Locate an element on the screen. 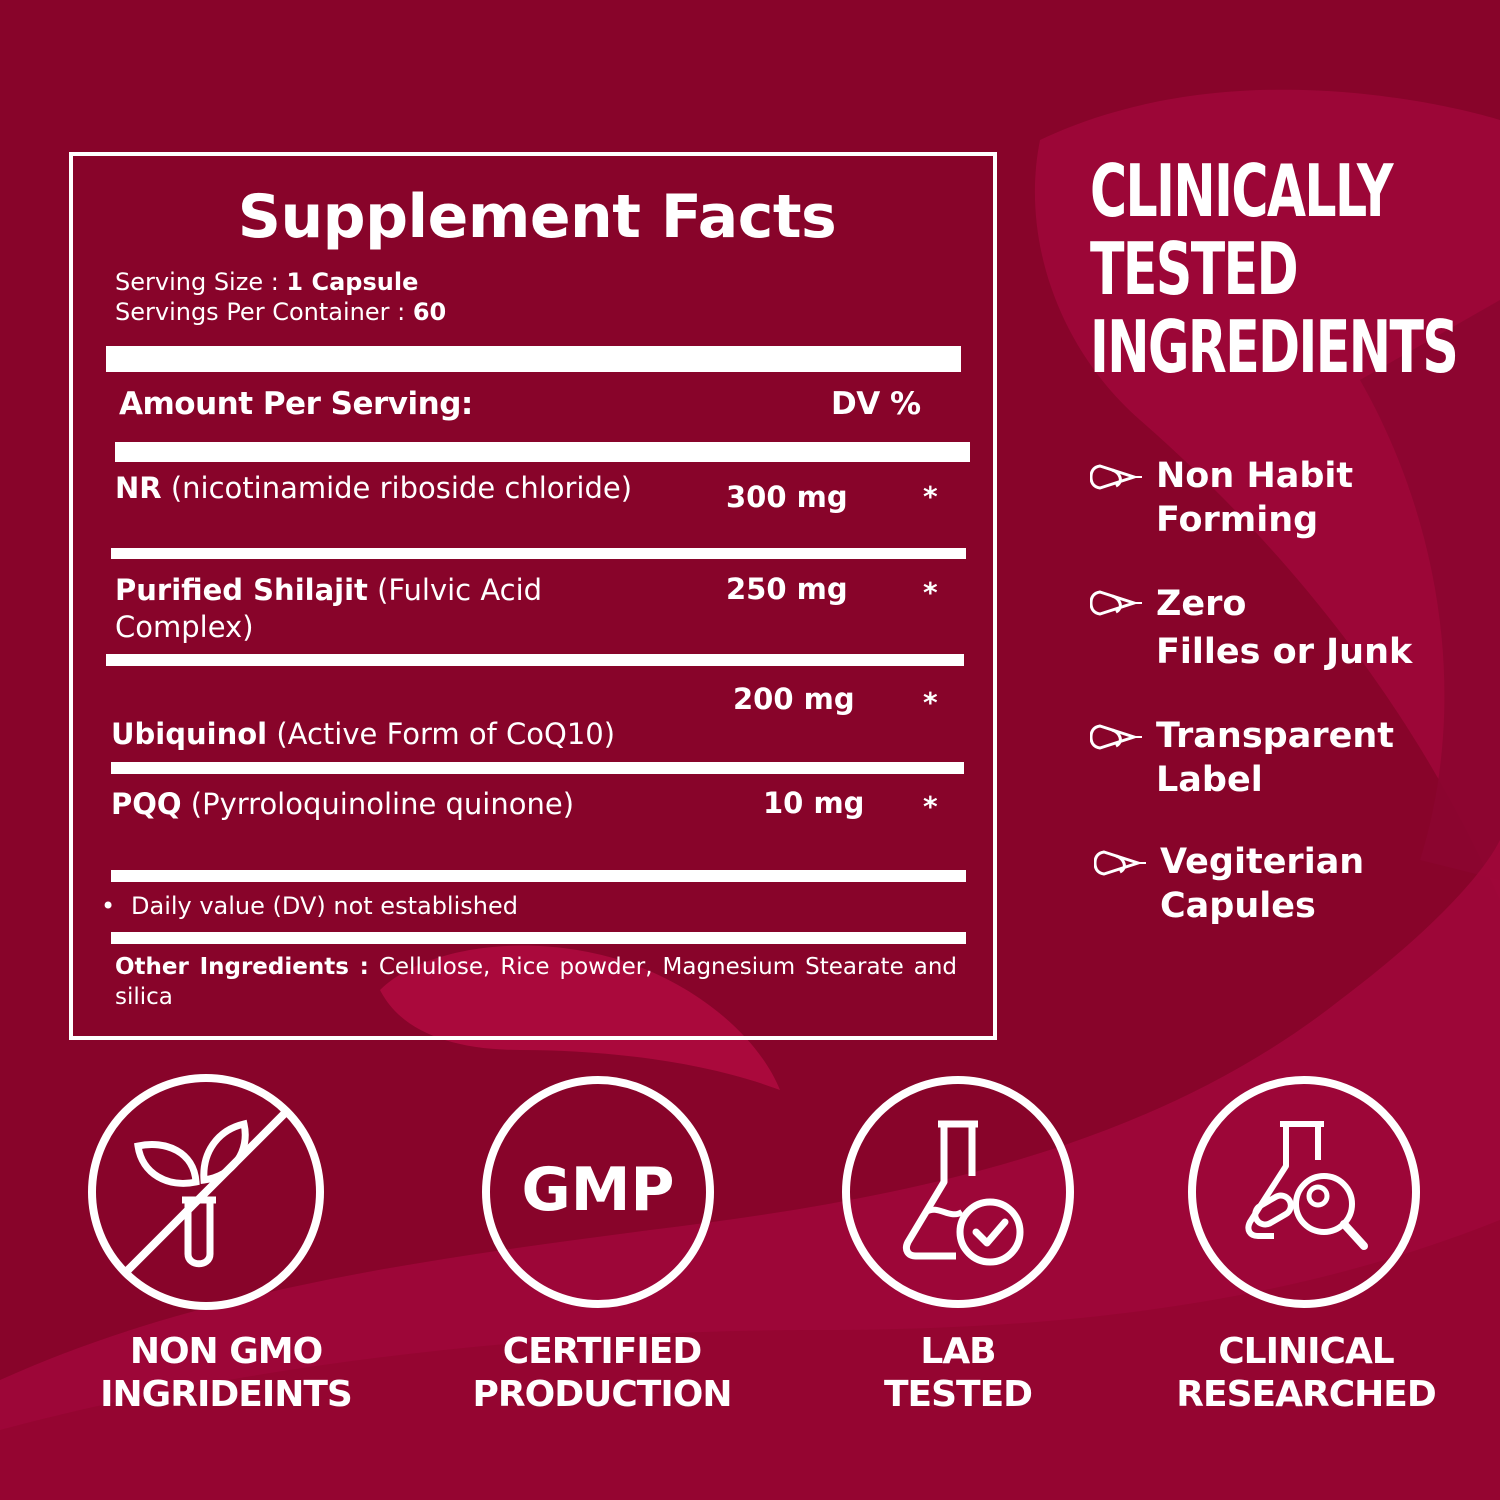 This screenshot has height=1500, width=1500. ingredient-amount: 10 mg is located at coordinates (814, 803).